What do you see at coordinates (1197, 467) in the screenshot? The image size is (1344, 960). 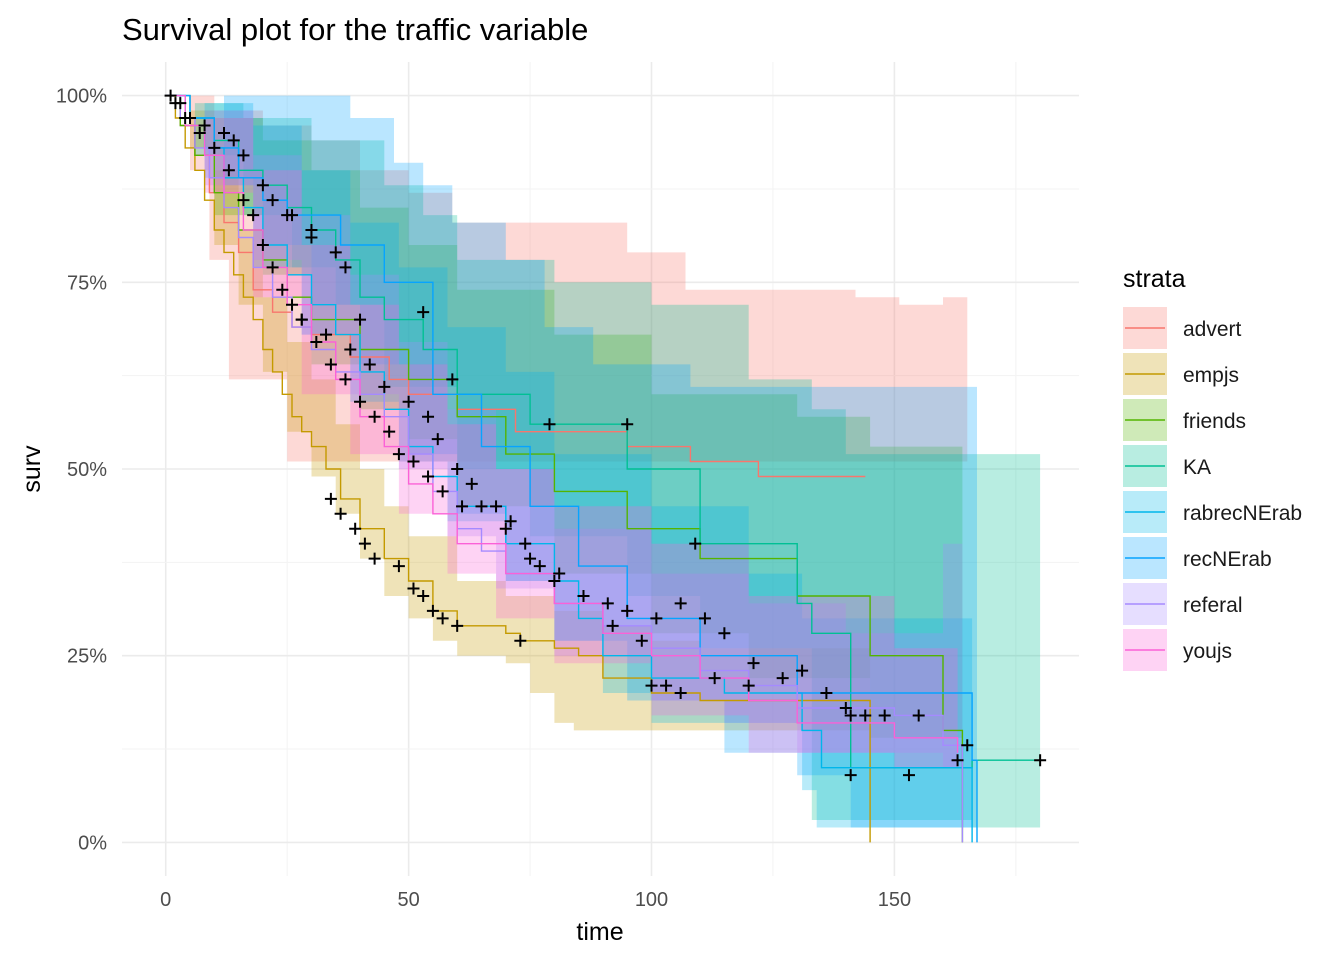 I see `legend-label-ka: KA` at bounding box center [1197, 467].